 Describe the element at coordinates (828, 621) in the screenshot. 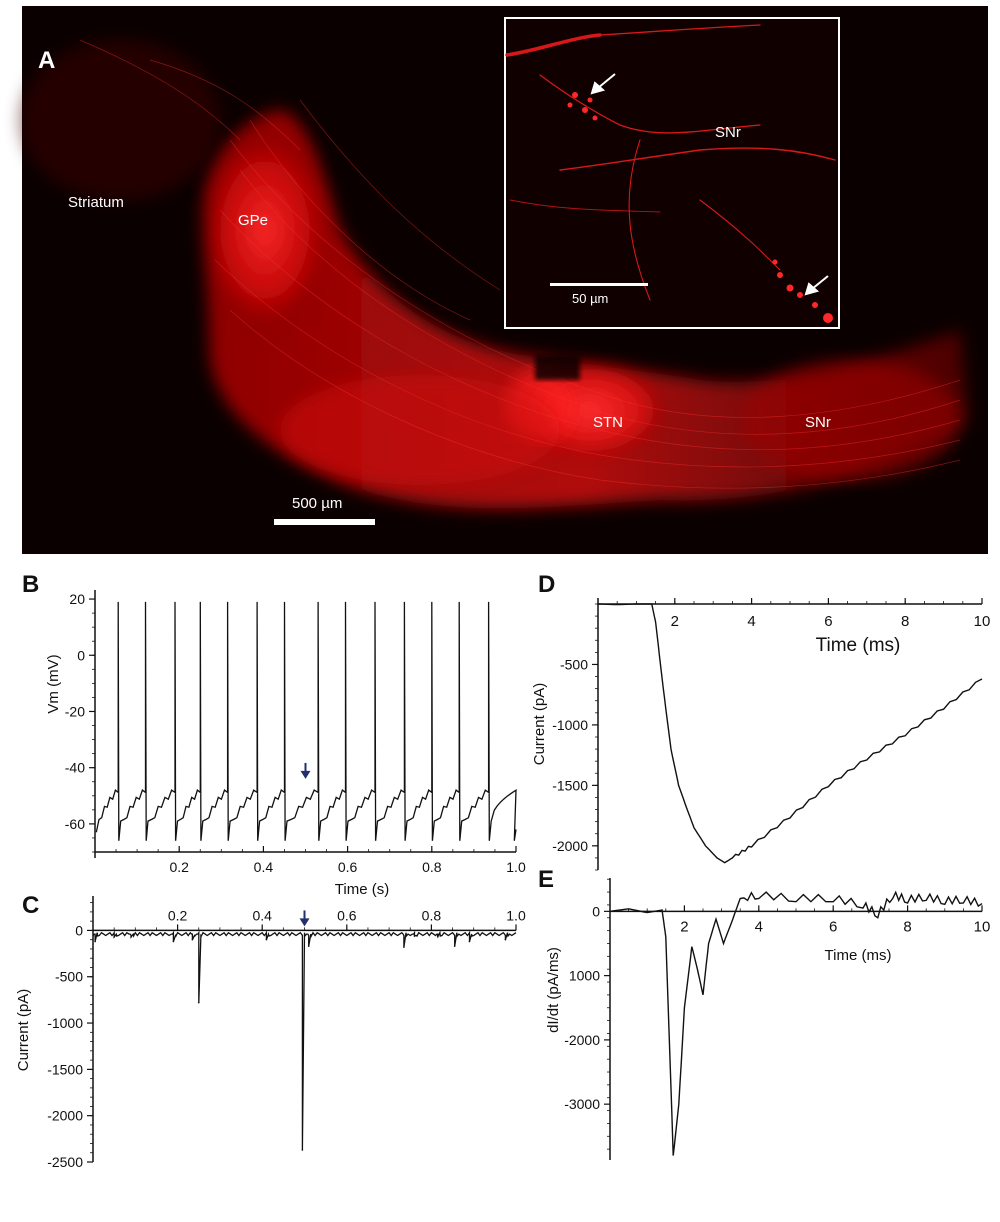

I see `chart-d-x-tick-label: 6` at that location.